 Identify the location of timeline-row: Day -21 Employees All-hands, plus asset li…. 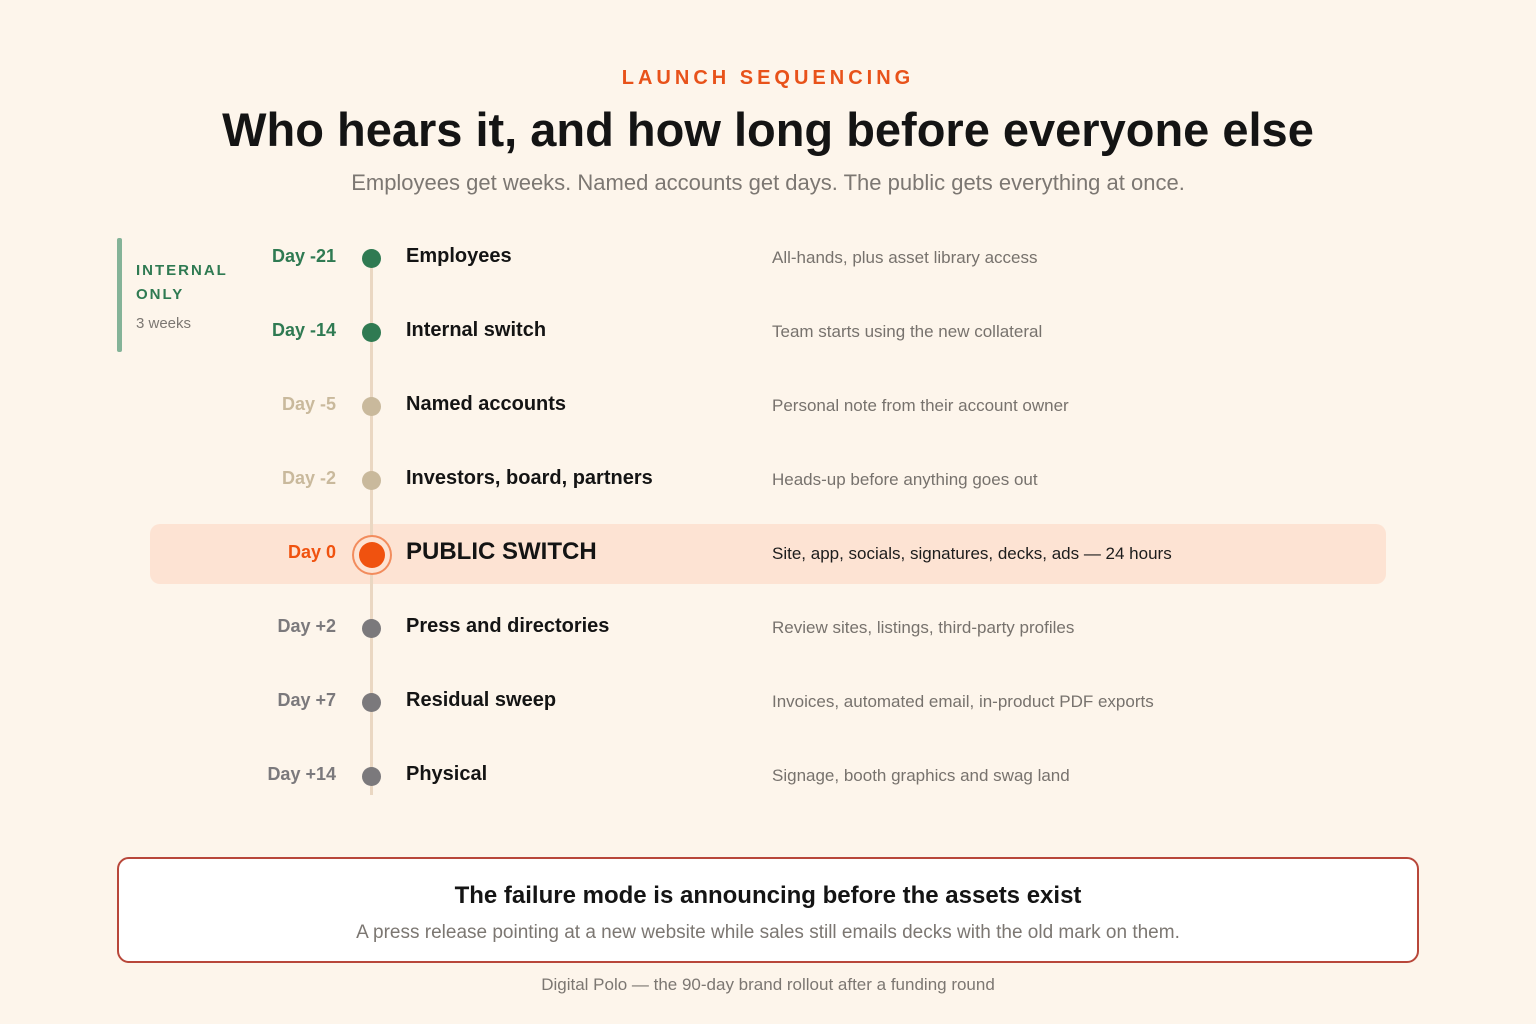
(768, 258).